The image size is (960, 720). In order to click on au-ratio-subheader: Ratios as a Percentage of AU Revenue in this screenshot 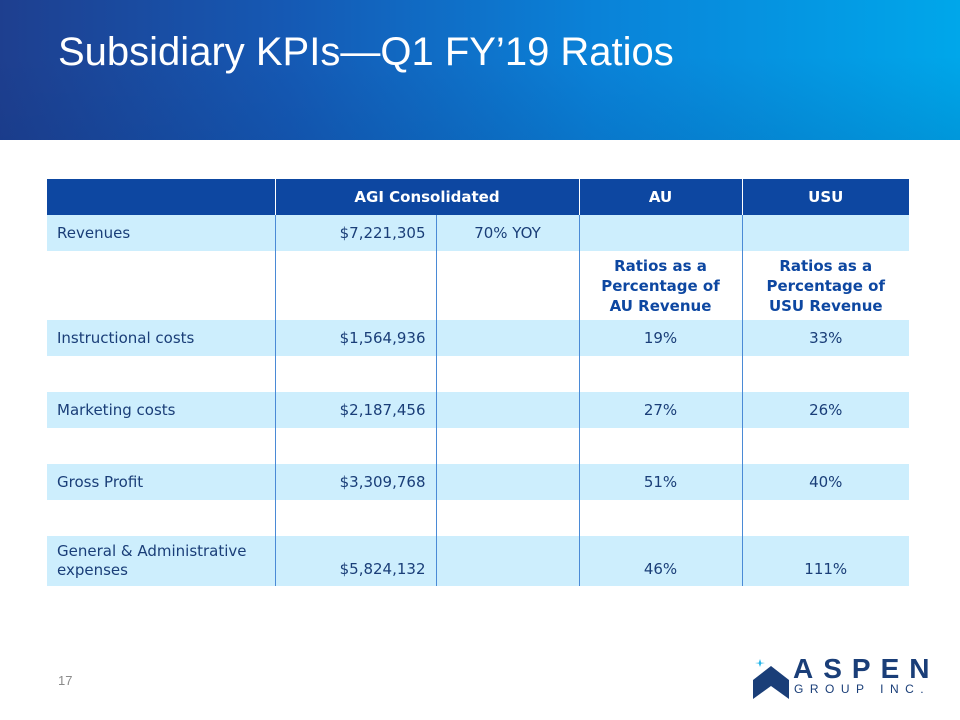, I will do `click(660, 285)`.